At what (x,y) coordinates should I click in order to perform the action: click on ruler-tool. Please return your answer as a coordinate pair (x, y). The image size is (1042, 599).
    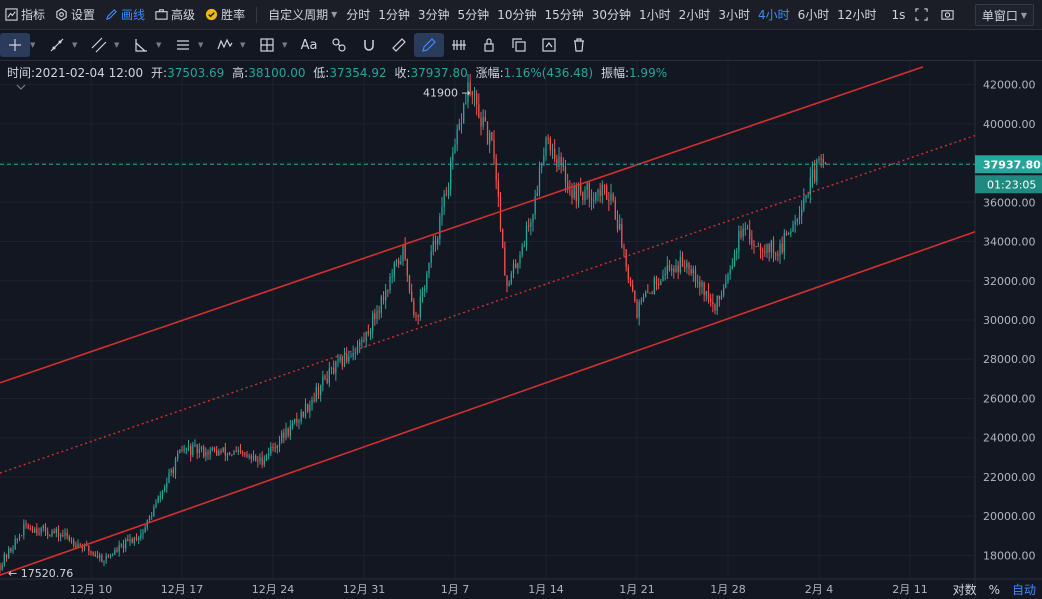
    Looking at the image, I should click on (399, 45).